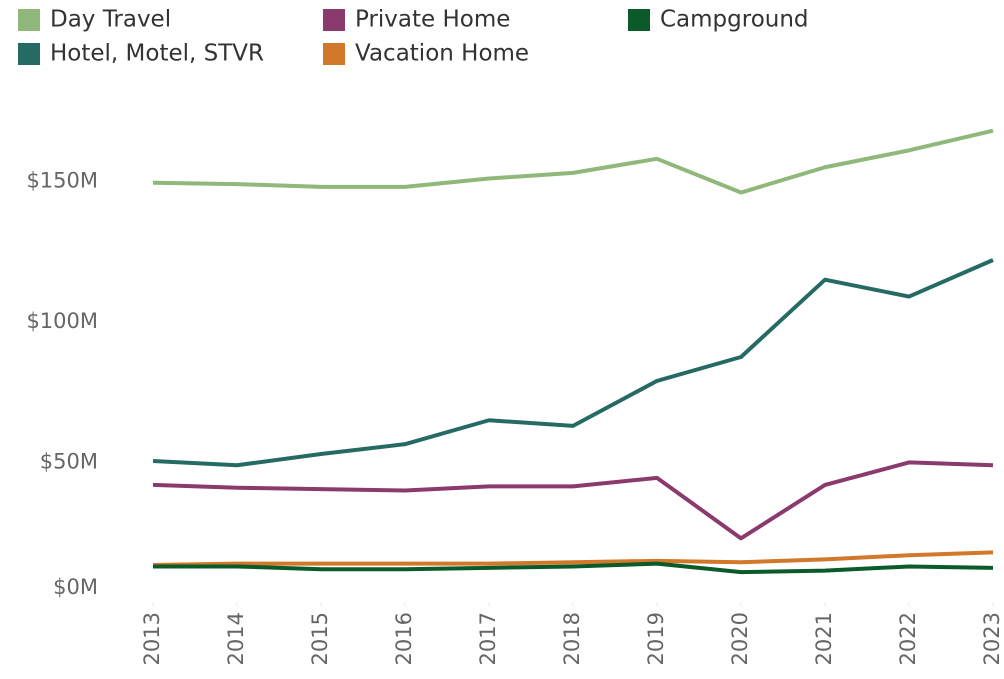 The height and width of the screenshot is (679, 1004). I want to click on y-tick-label: $0M, so click(75, 587).